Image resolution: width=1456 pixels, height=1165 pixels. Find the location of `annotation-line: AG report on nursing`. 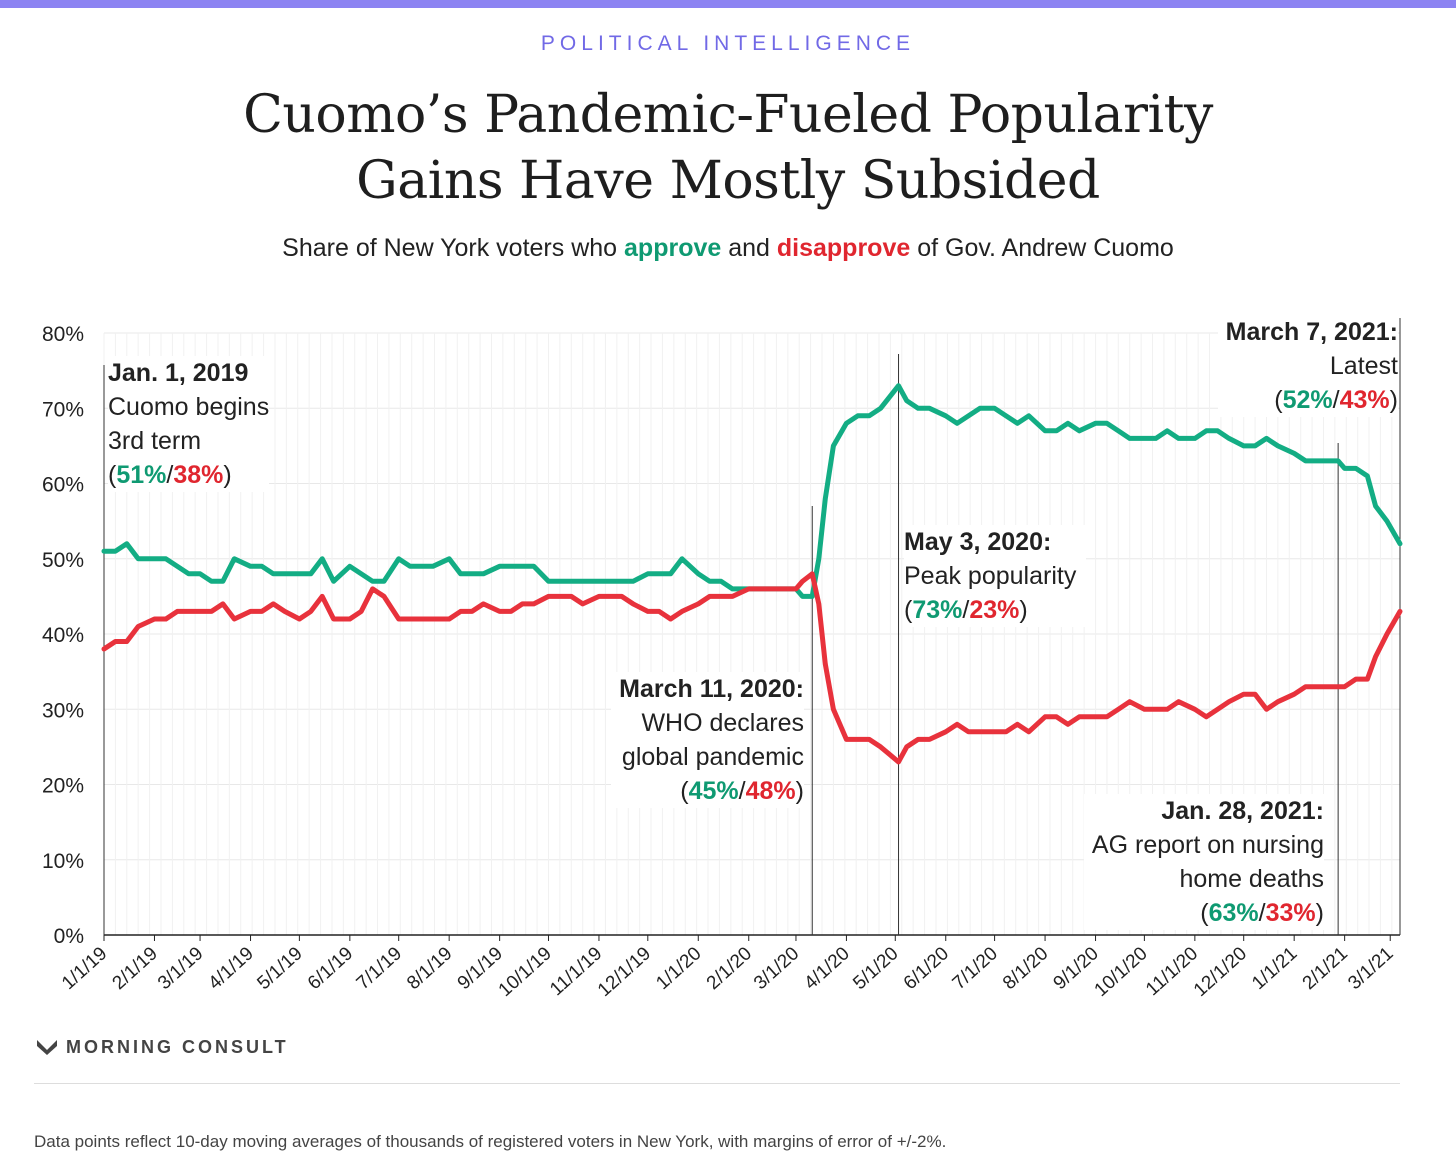

annotation-line: AG report on nursing is located at coordinates (1207, 845).